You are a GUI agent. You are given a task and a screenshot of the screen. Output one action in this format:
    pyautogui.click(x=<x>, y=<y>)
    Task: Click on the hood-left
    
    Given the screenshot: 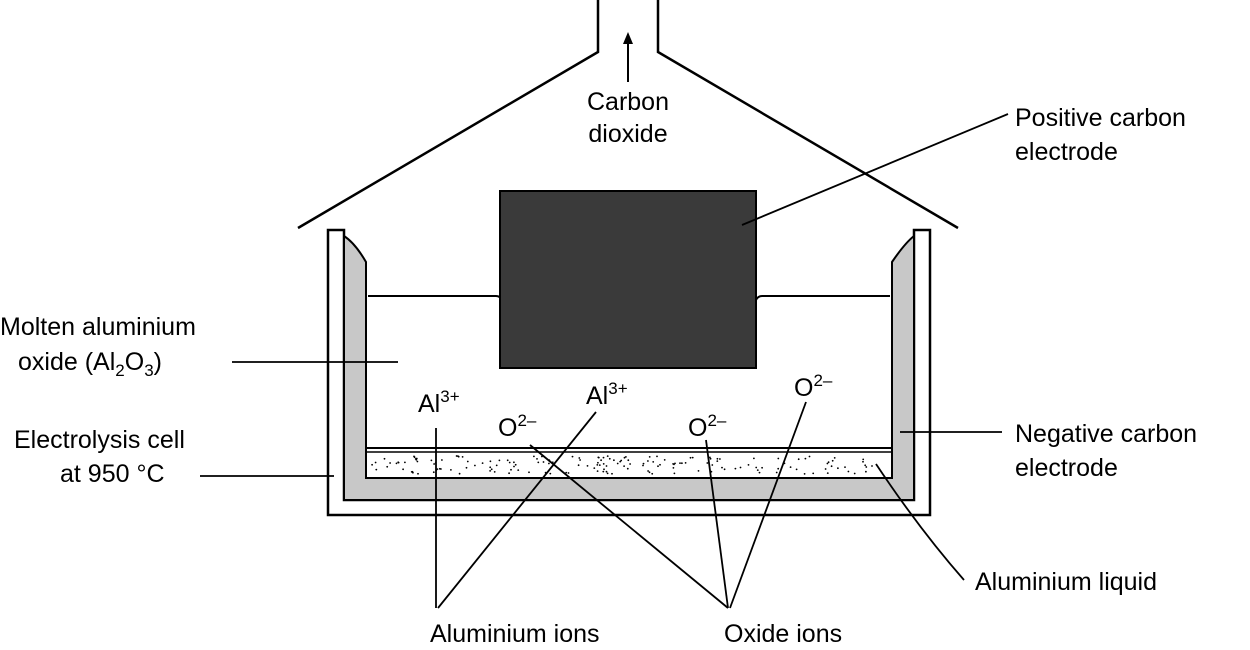 What is the action you would take?
    pyautogui.click(x=448, y=115)
    